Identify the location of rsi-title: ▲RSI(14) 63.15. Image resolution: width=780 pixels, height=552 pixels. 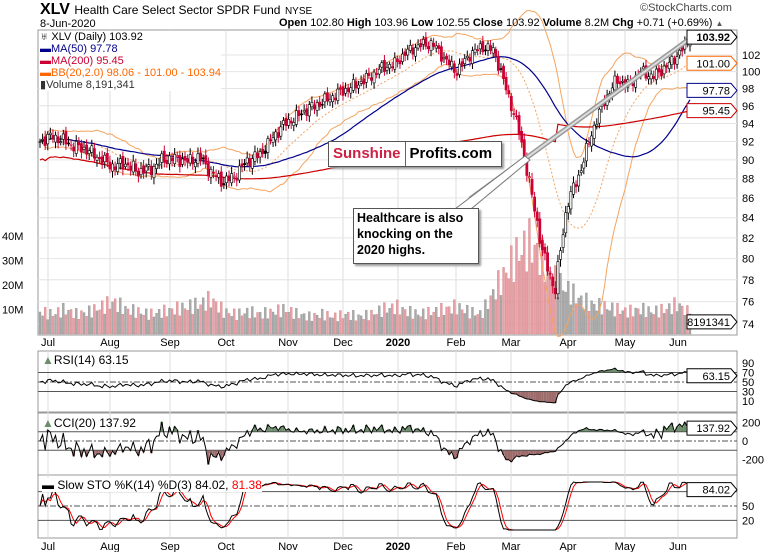
(85, 360).